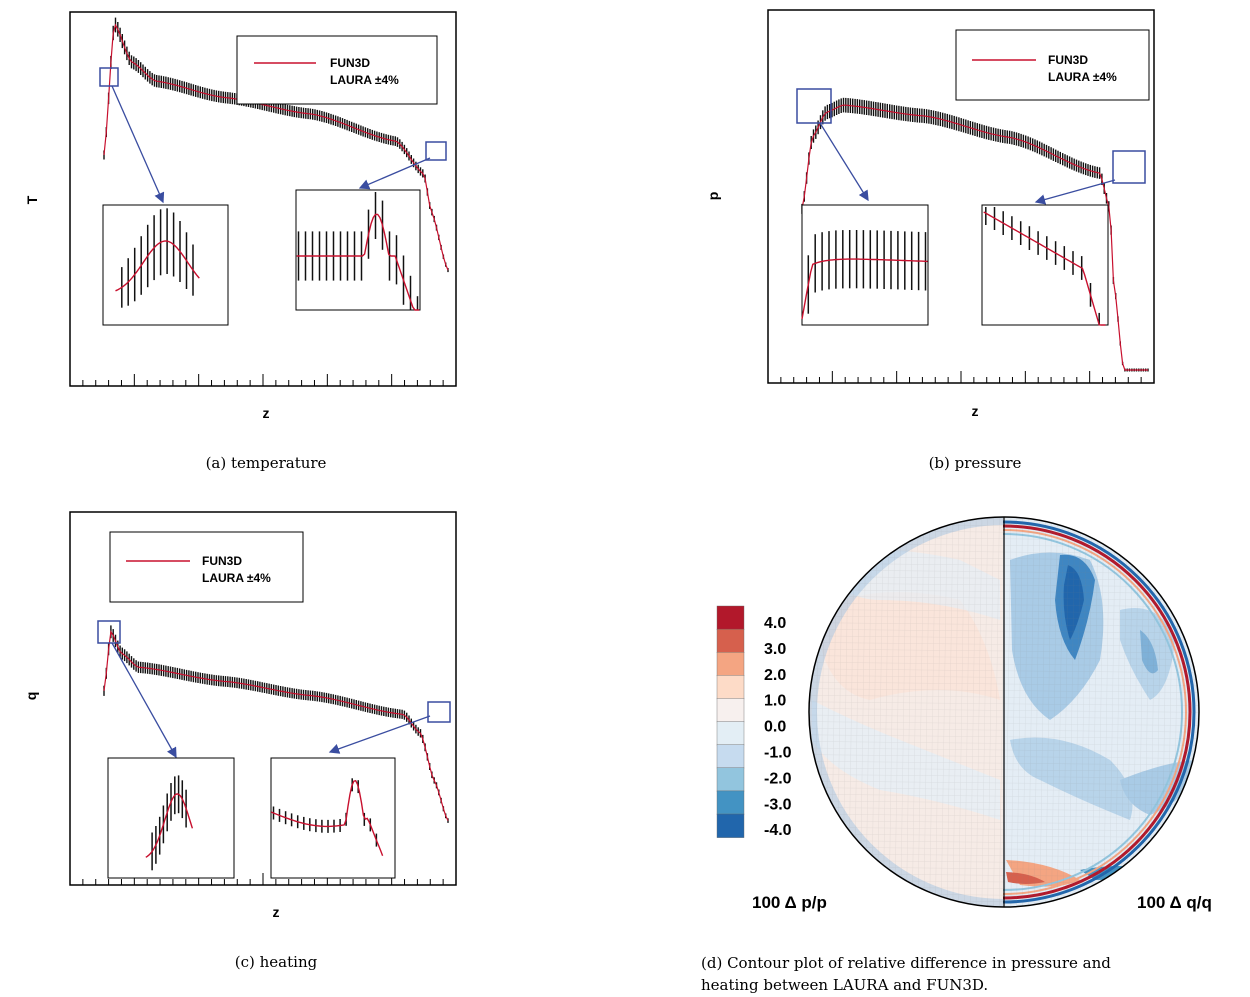 This screenshot has width=1250, height=997. Describe the element at coordinates (1174, 902) in the screenshot. I see `heating-diff-label: 100 Δ q/q` at that location.